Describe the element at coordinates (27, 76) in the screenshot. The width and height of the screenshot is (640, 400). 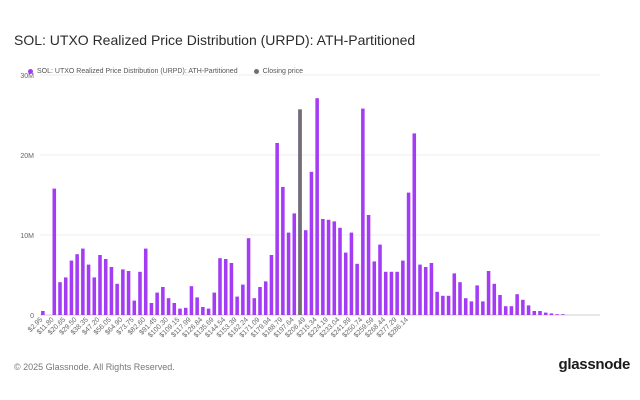
I see `y-tick-label: 30M` at that location.